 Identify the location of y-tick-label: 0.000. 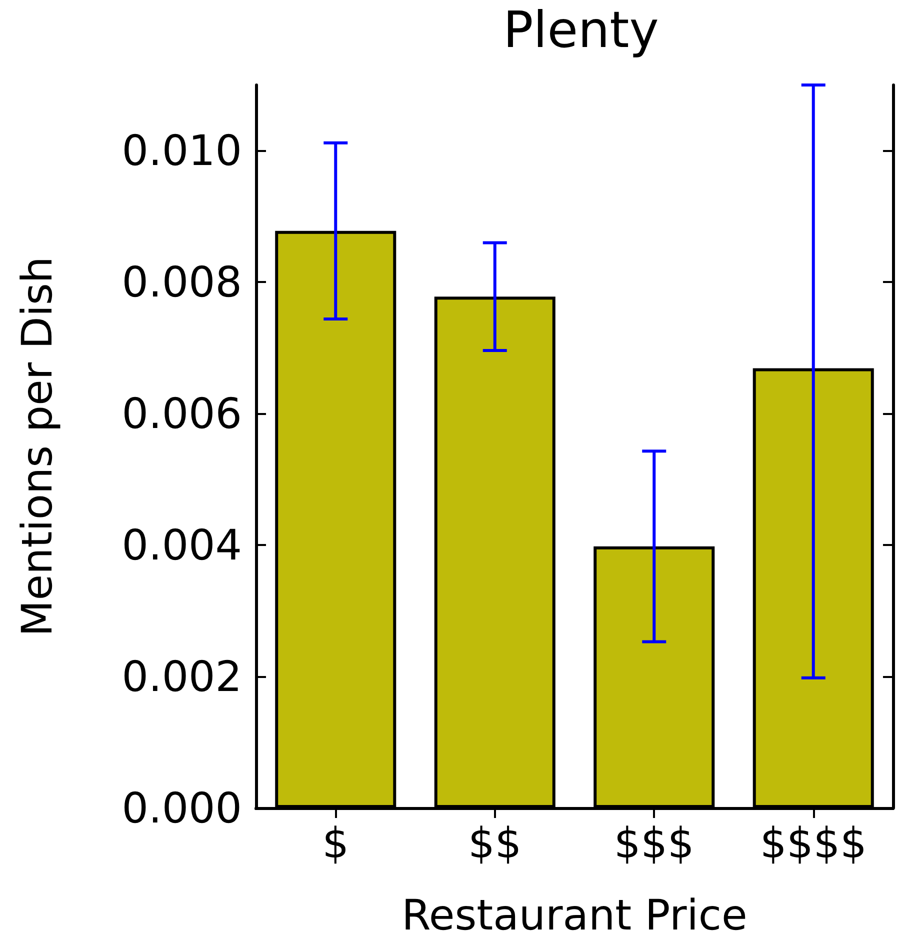
(182, 808).